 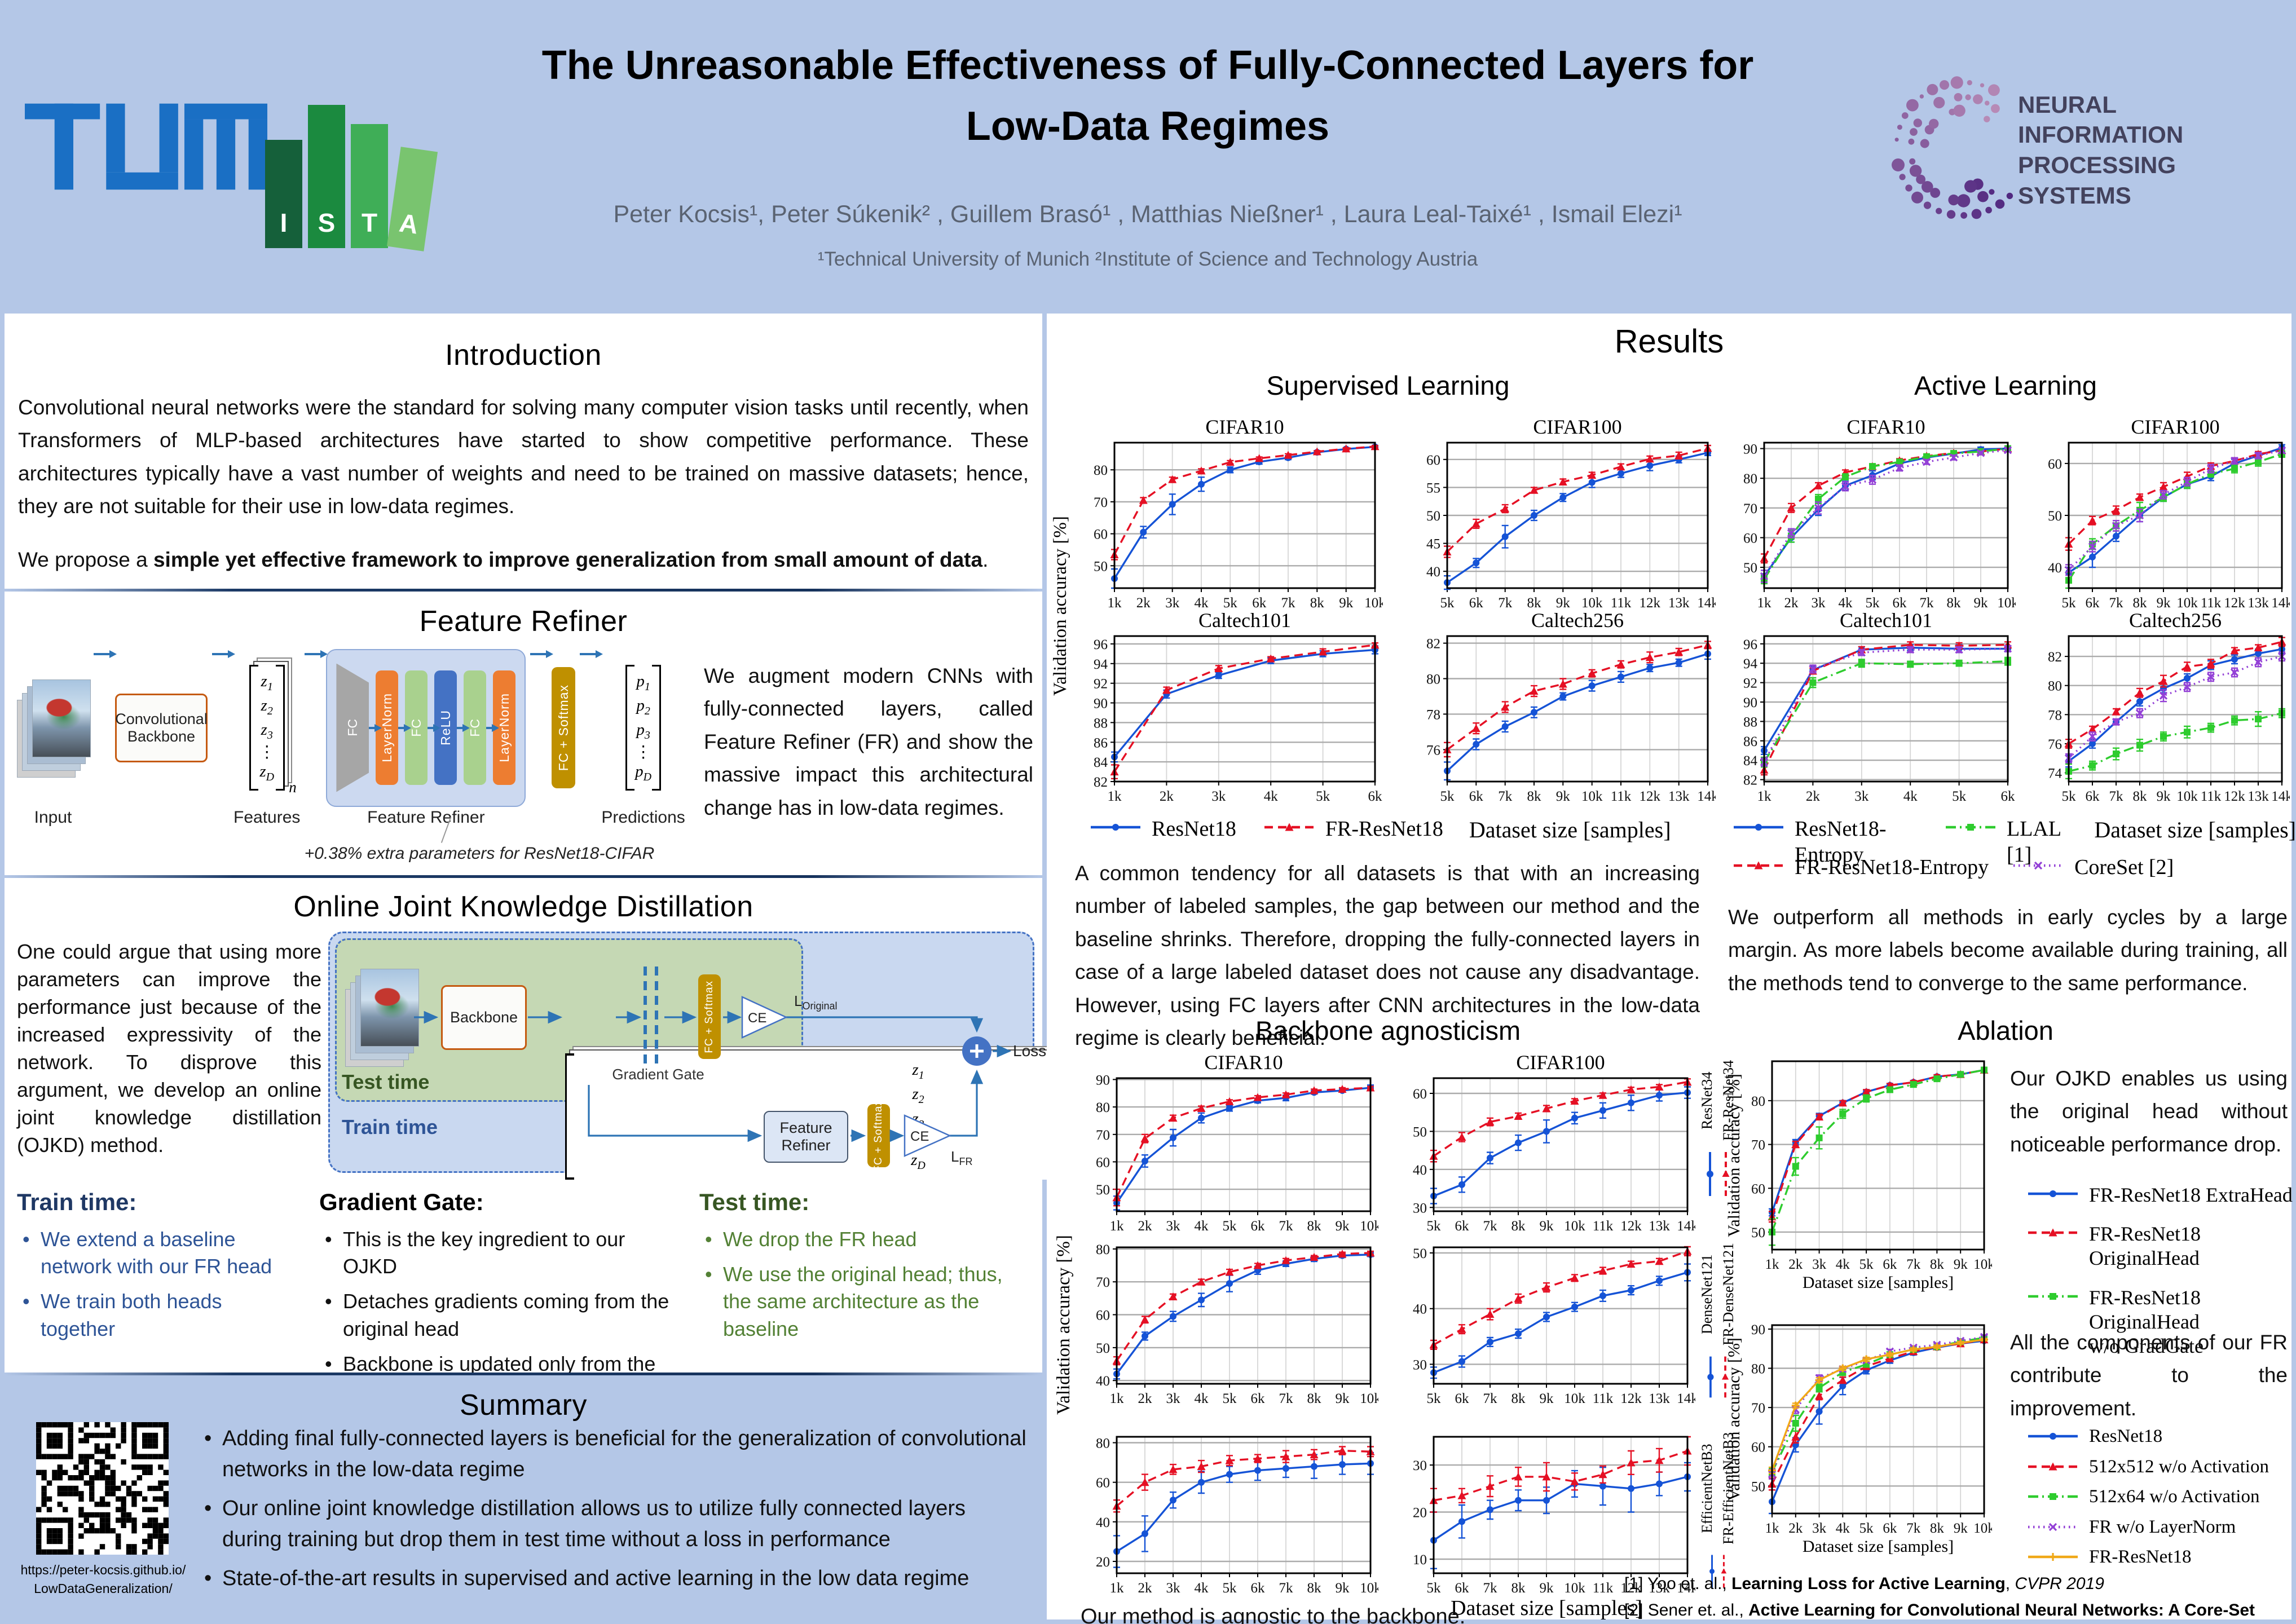 What do you see at coordinates (77, 1202) in the screenshot?
I see `train-time-heading: Train time:` at bounding box center [77, 1202].